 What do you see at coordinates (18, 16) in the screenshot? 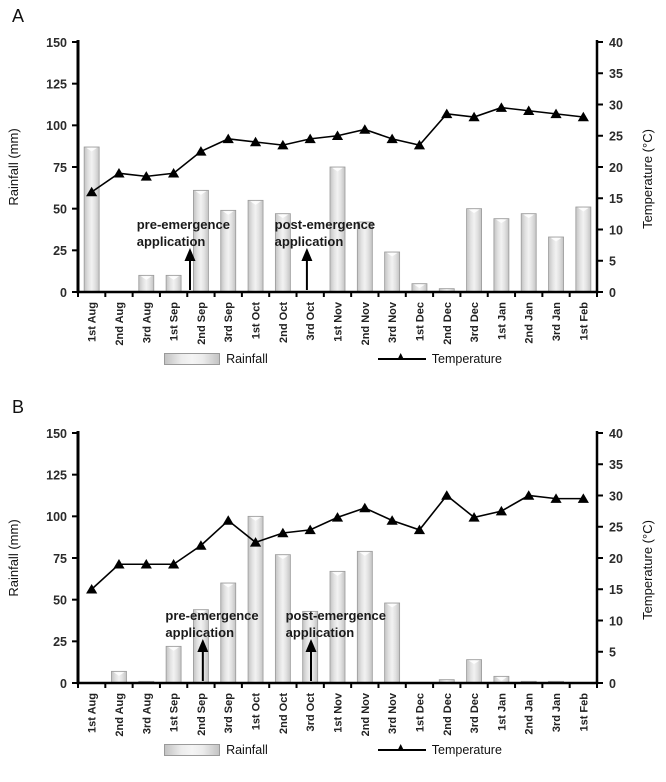
I see `panel-a-label: A` at bounding box center [18, 16].